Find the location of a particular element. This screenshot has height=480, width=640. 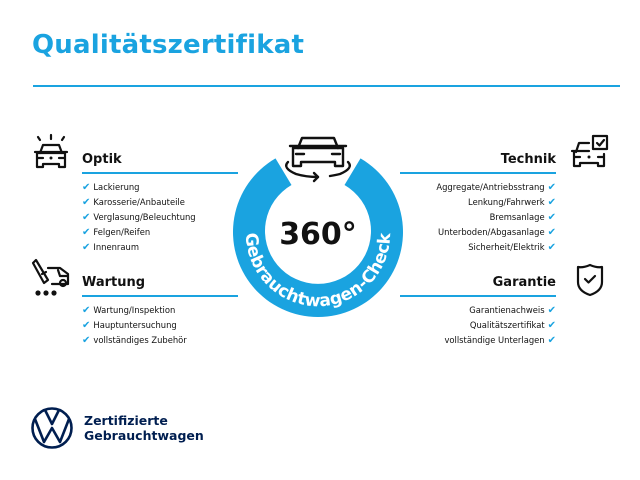

shield-check-icon is located at coordinates (590, 280).